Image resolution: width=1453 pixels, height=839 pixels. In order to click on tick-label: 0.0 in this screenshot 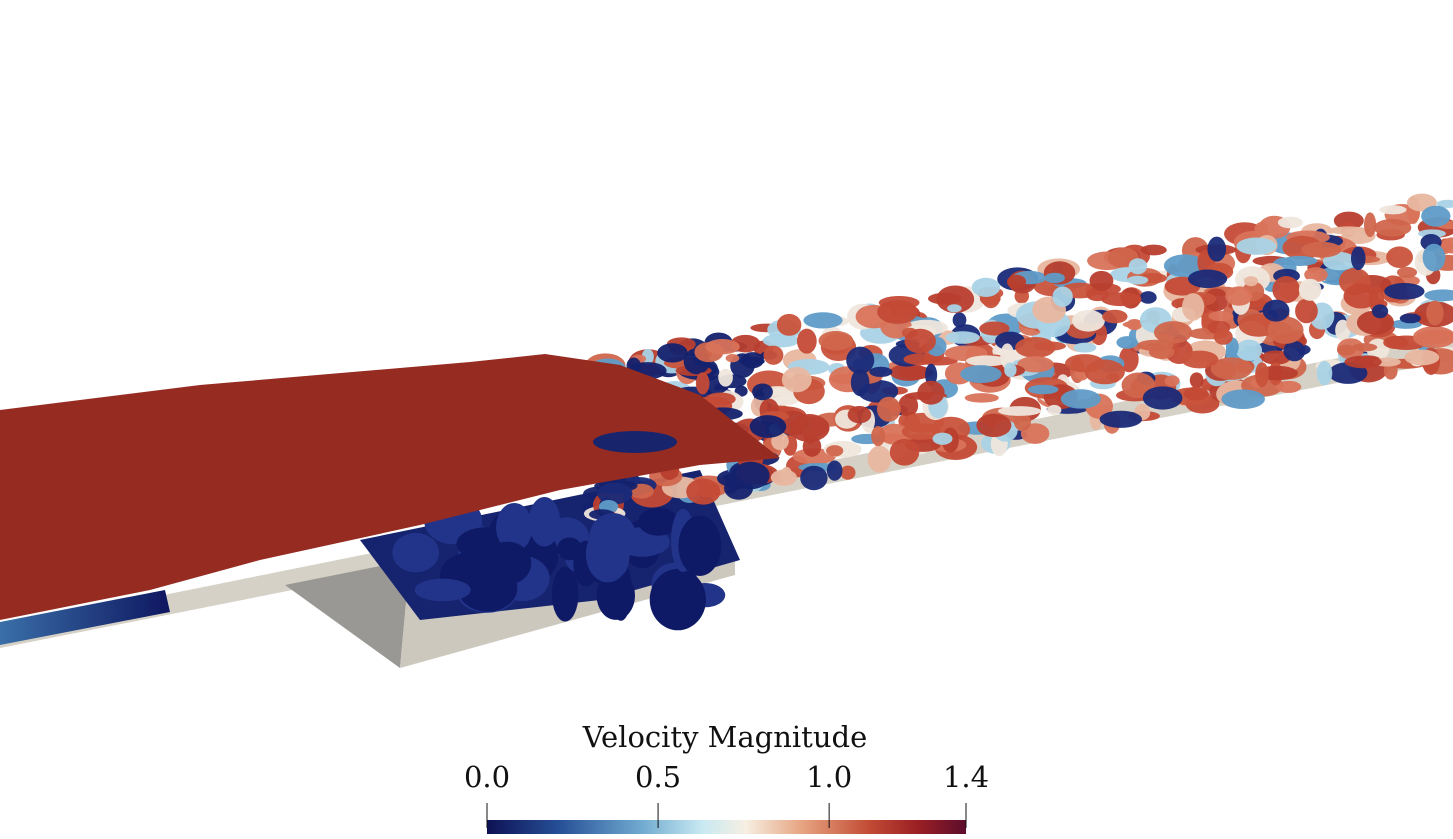, I will do `click(487, 777)`.